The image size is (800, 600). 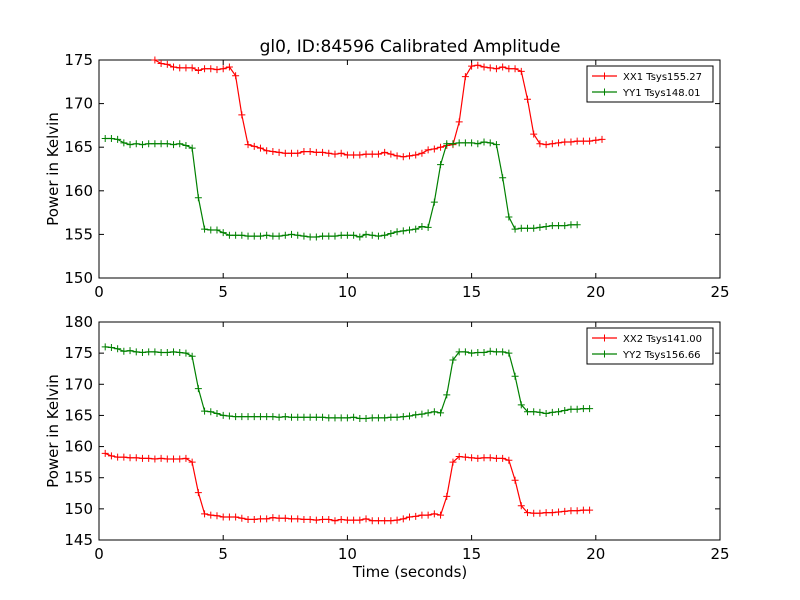 I want to click on y-tick-label: 155, so click(x=78, y=478).